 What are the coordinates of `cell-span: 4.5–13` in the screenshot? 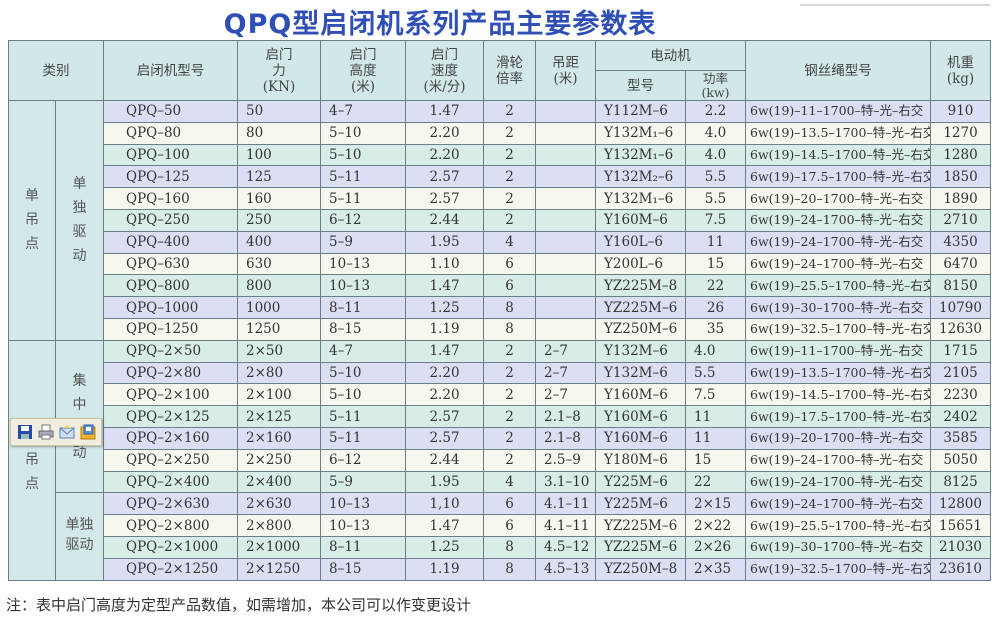 It's located at (565, 569).